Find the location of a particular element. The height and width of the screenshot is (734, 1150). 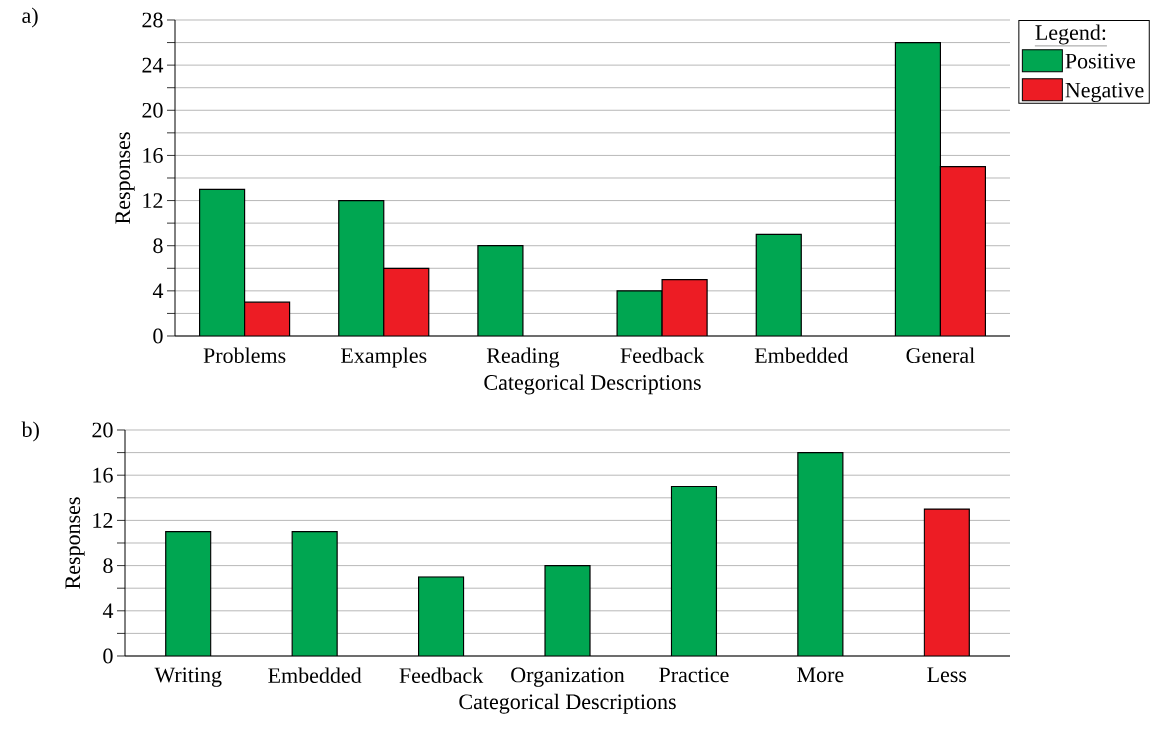

x-tick-label: Practice is located at coordinates (694, 675).